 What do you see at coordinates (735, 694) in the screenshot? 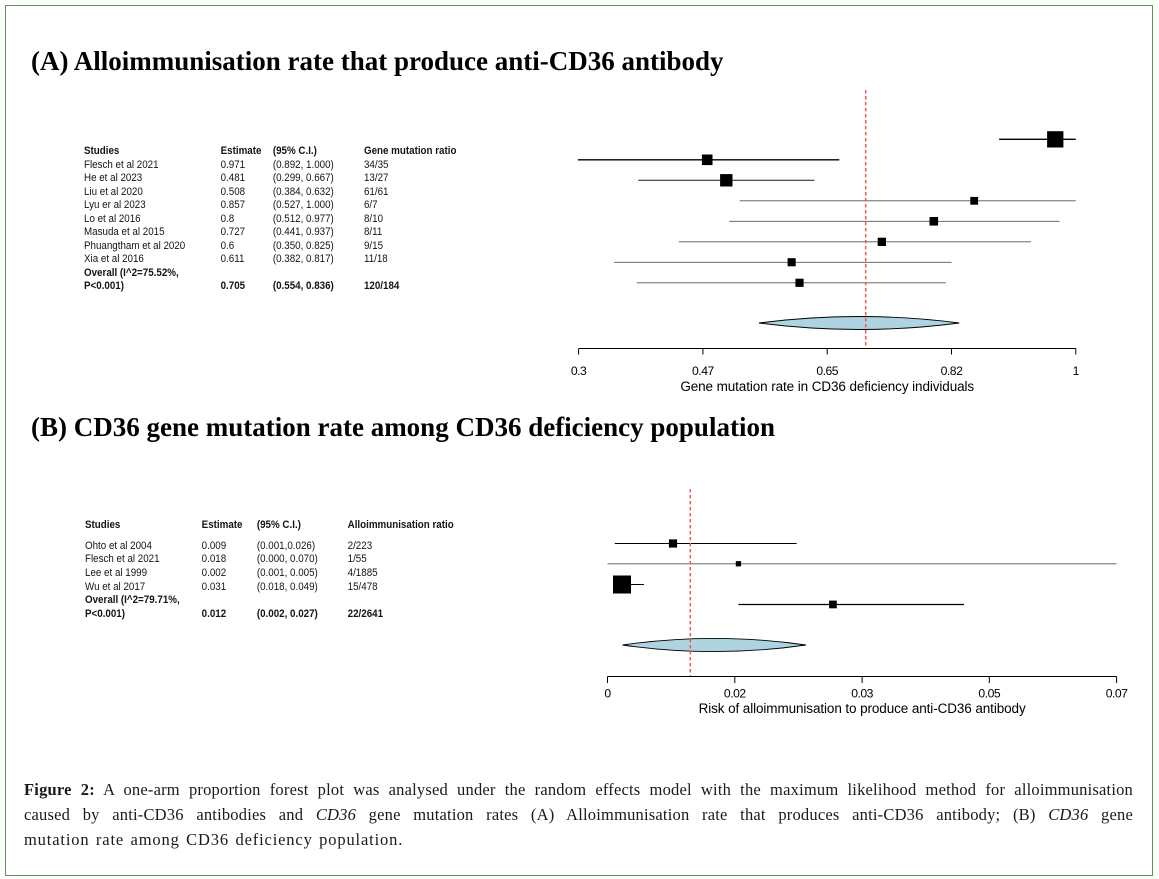
I see `svg-text: 0.02` at bounding box center [735, 694].